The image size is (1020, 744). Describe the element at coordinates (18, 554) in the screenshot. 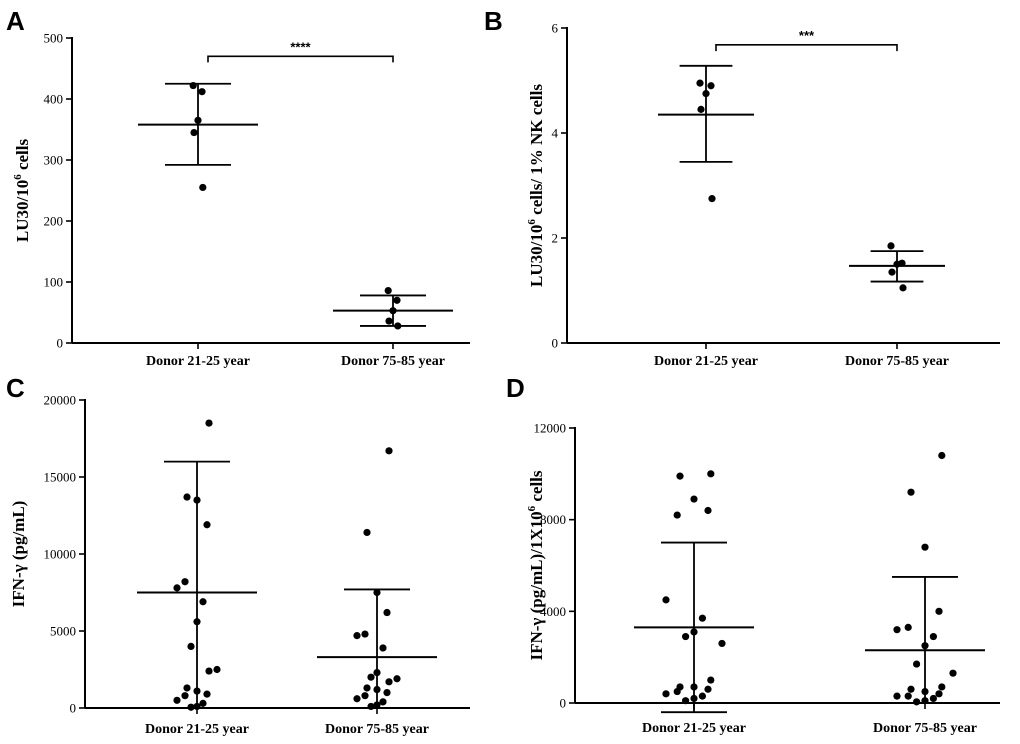

I see `y-axis-title: IFN-γ (pg/mL)` at that location.